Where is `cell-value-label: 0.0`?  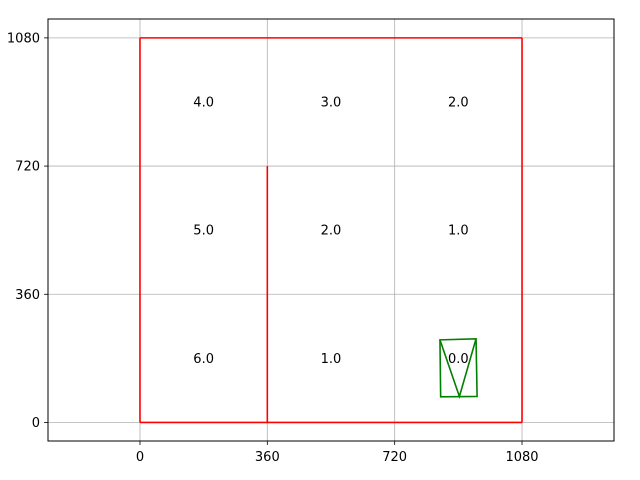
cell-value-label: 0.0 is located at coordinates (458, 359).